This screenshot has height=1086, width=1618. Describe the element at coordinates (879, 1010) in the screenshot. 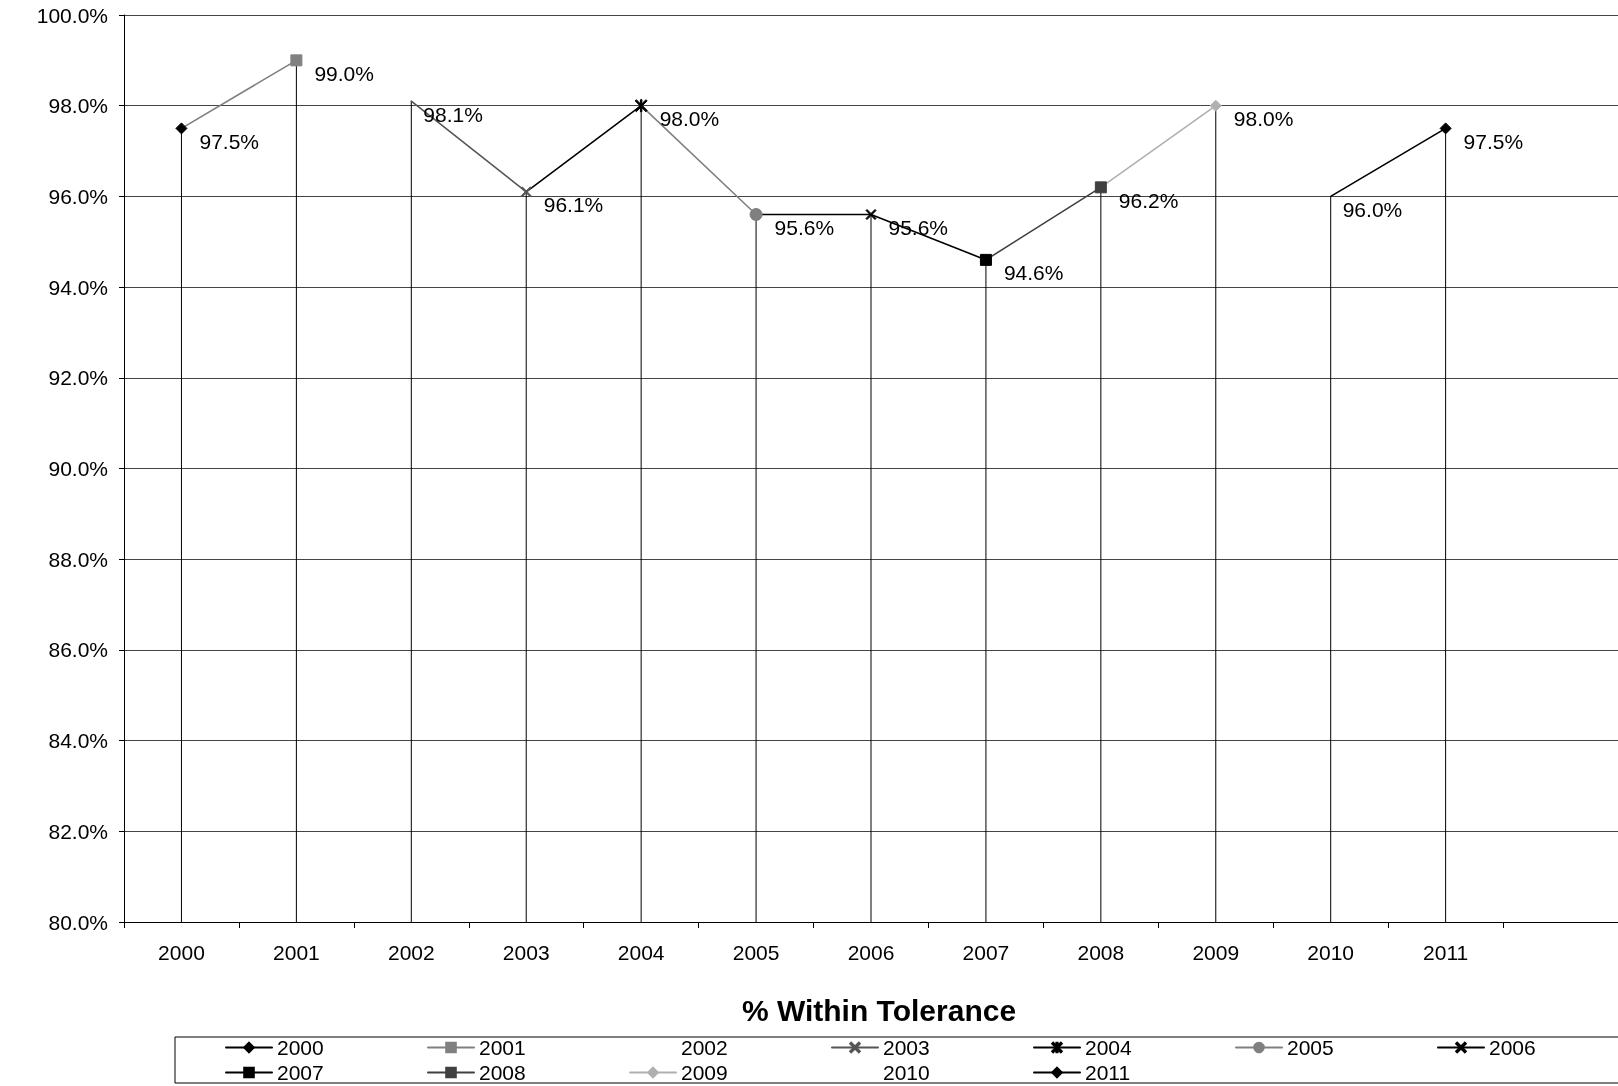

I see `text: % Within Tolerance` at that location.